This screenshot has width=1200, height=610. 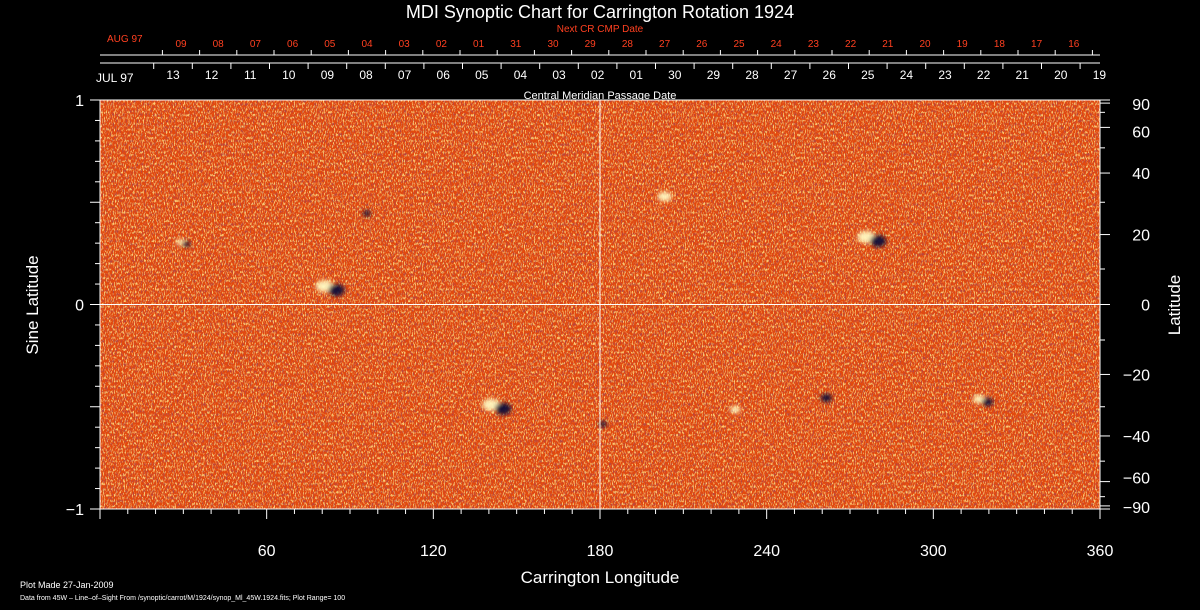 I want to click on next-date-label: 31, so click(x=516, y=44).